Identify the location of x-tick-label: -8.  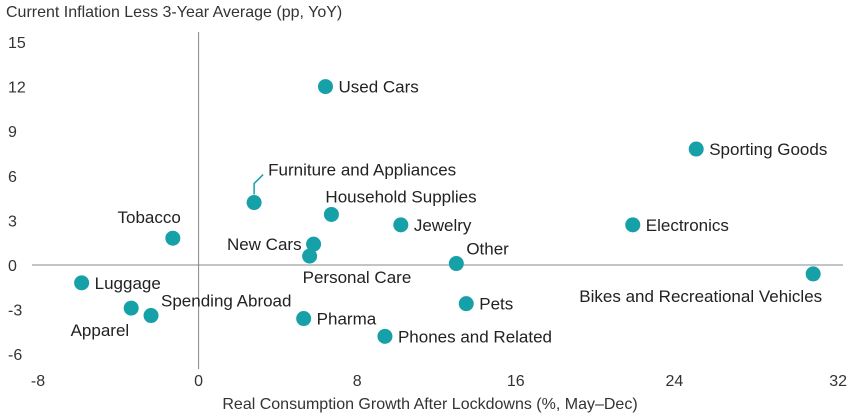
(38, 381).